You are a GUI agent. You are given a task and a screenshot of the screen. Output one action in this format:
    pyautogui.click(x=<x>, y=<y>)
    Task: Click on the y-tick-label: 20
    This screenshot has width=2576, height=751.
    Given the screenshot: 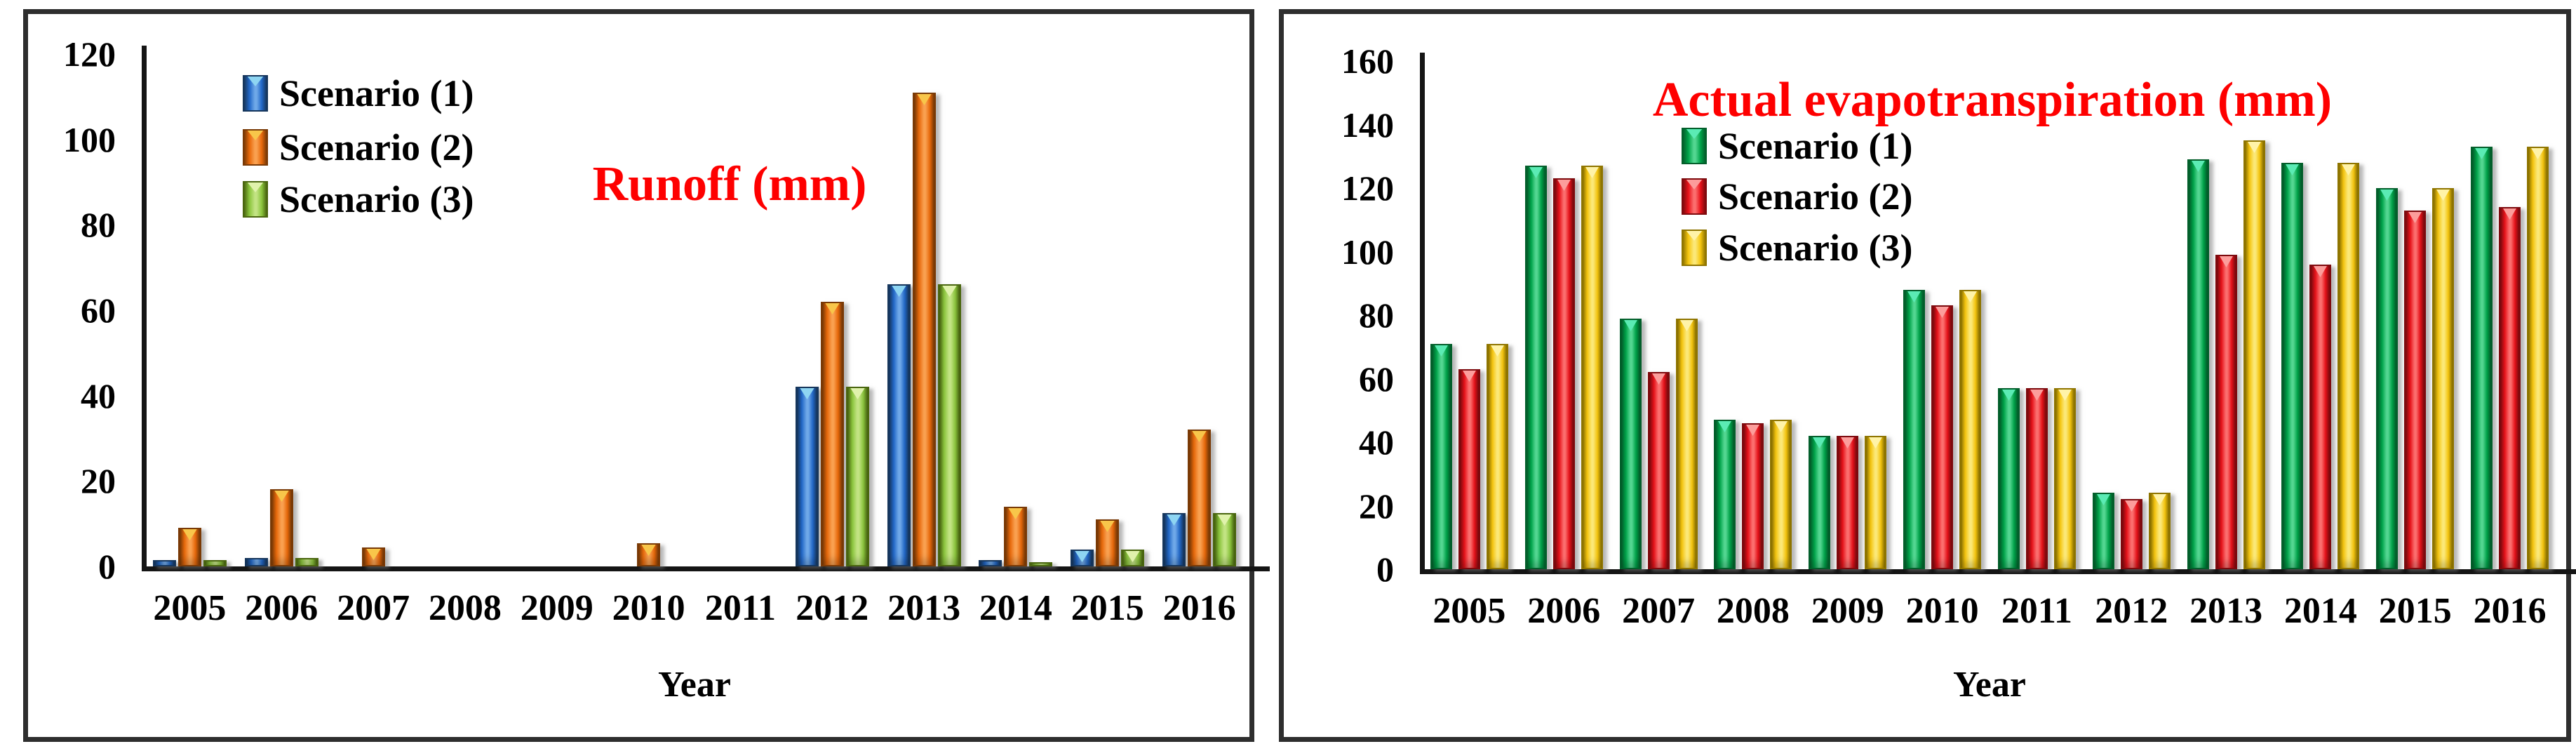 What is the action you would take?
    pyautogui.click(x=1376, y=506)
    